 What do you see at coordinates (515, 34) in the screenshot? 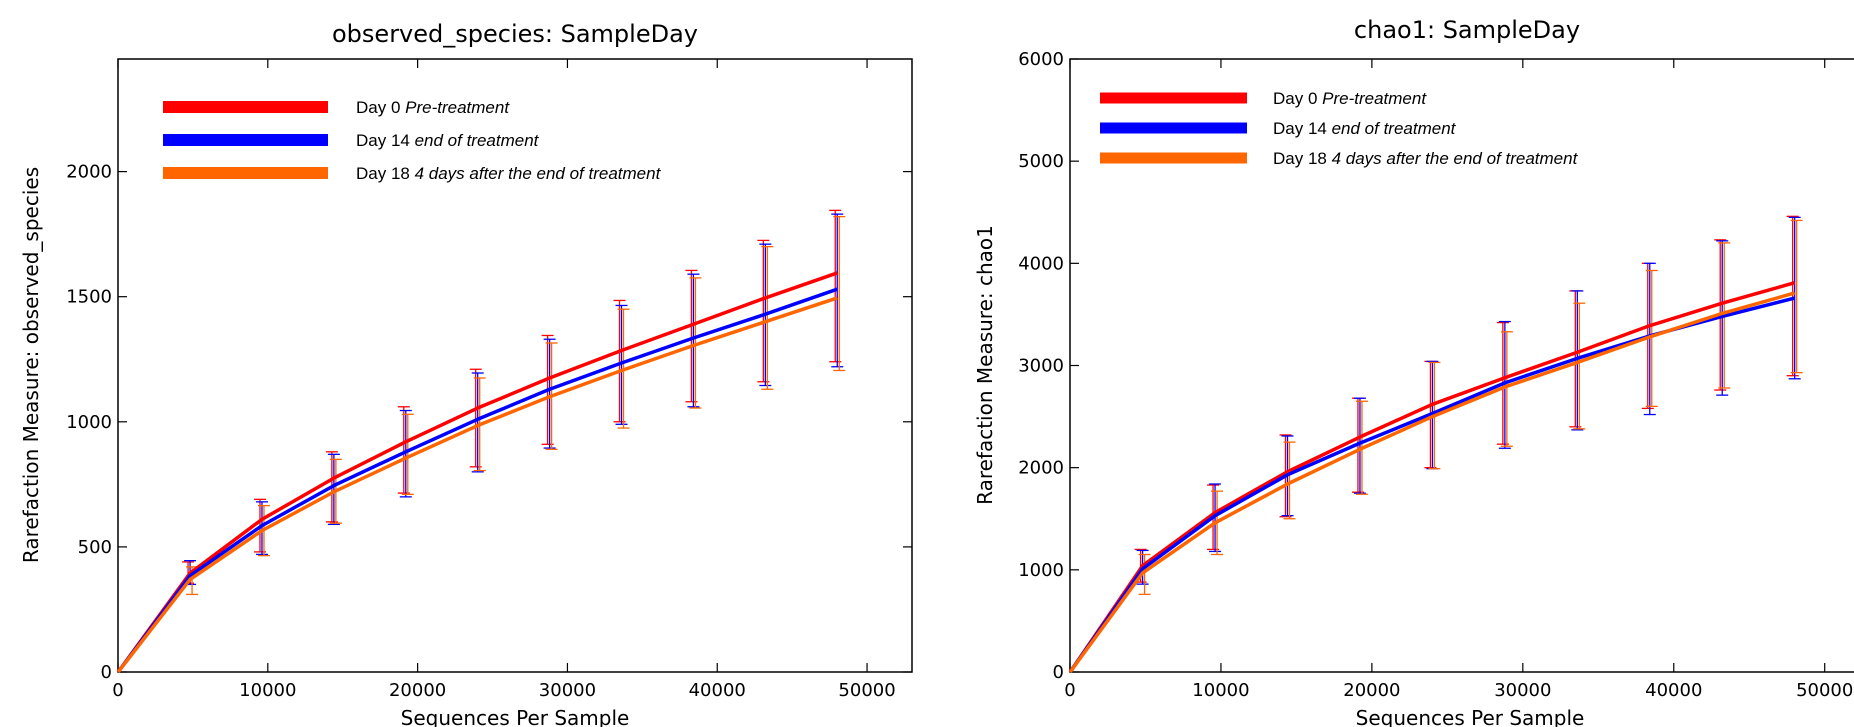
I see `chart-title: observed_species: SampleDay` at bounding box center [515, 34].